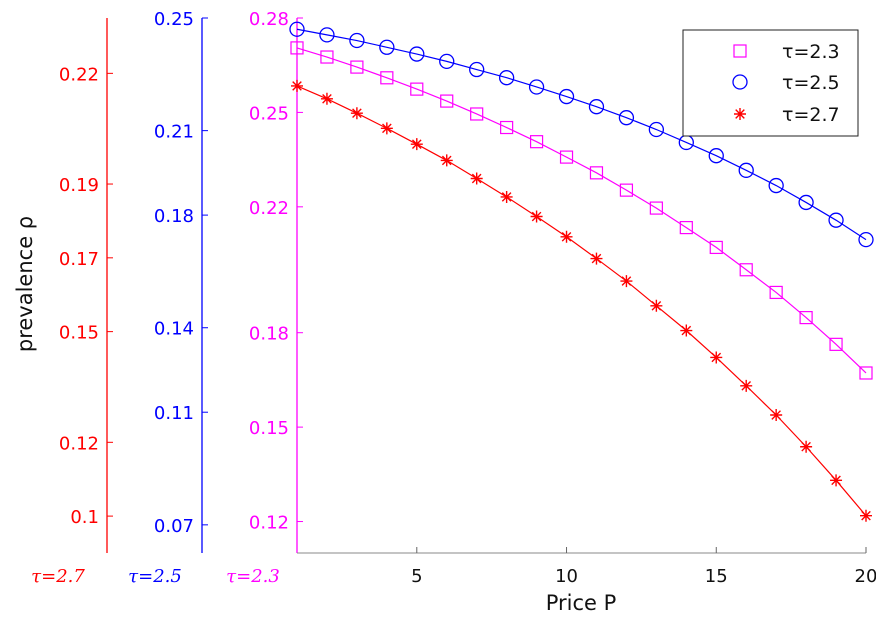 The height and width of the screenshot is (618, 876). What do you see at coordinates (581, 603) in the screenshot?
I see `x-axis-label: Price P` at bounding box center [581, 603].